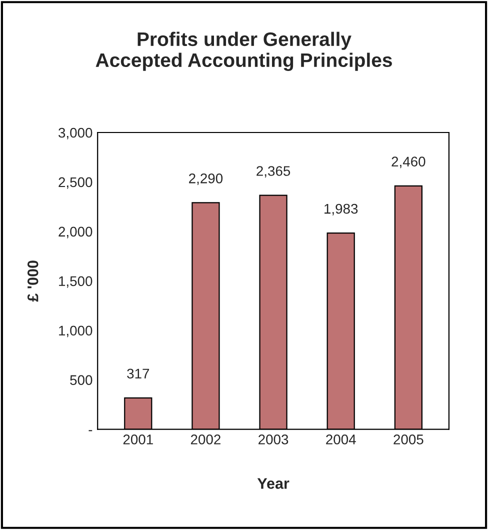  What do you see at coordinates (138, 439) in the screenshot?
I see `x-tick-label: 2001` at bounding box center [138, 439].